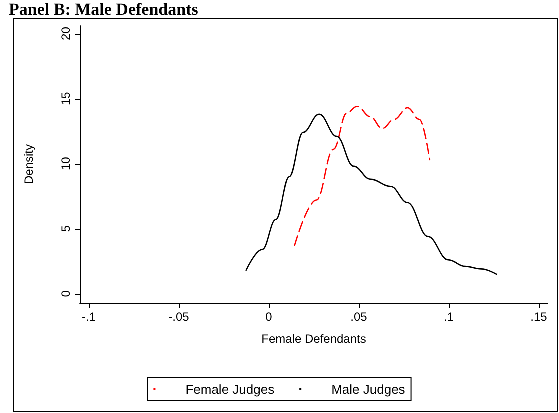  What do you see at coordinates (369, 389) in the screenshot?
I see `legend-label: Male Judges` at bounding box center [369, 389].